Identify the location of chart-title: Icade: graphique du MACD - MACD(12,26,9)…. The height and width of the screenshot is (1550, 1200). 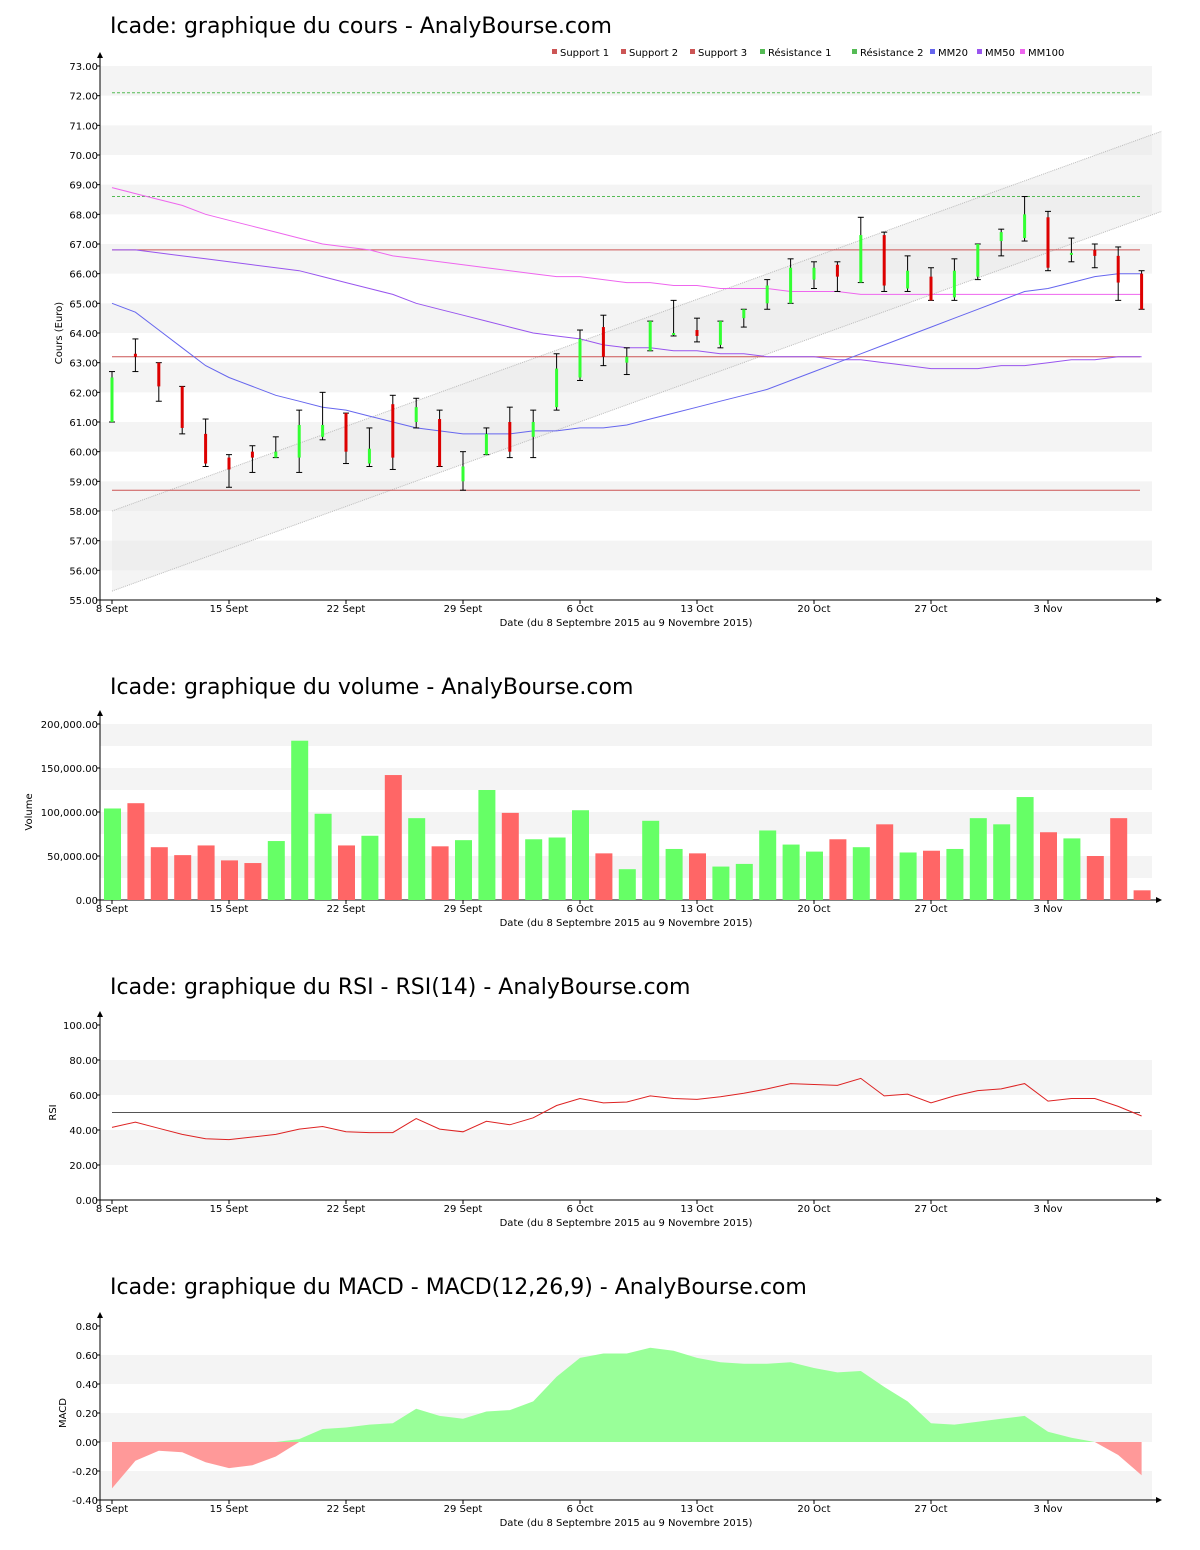
(458, 1287).